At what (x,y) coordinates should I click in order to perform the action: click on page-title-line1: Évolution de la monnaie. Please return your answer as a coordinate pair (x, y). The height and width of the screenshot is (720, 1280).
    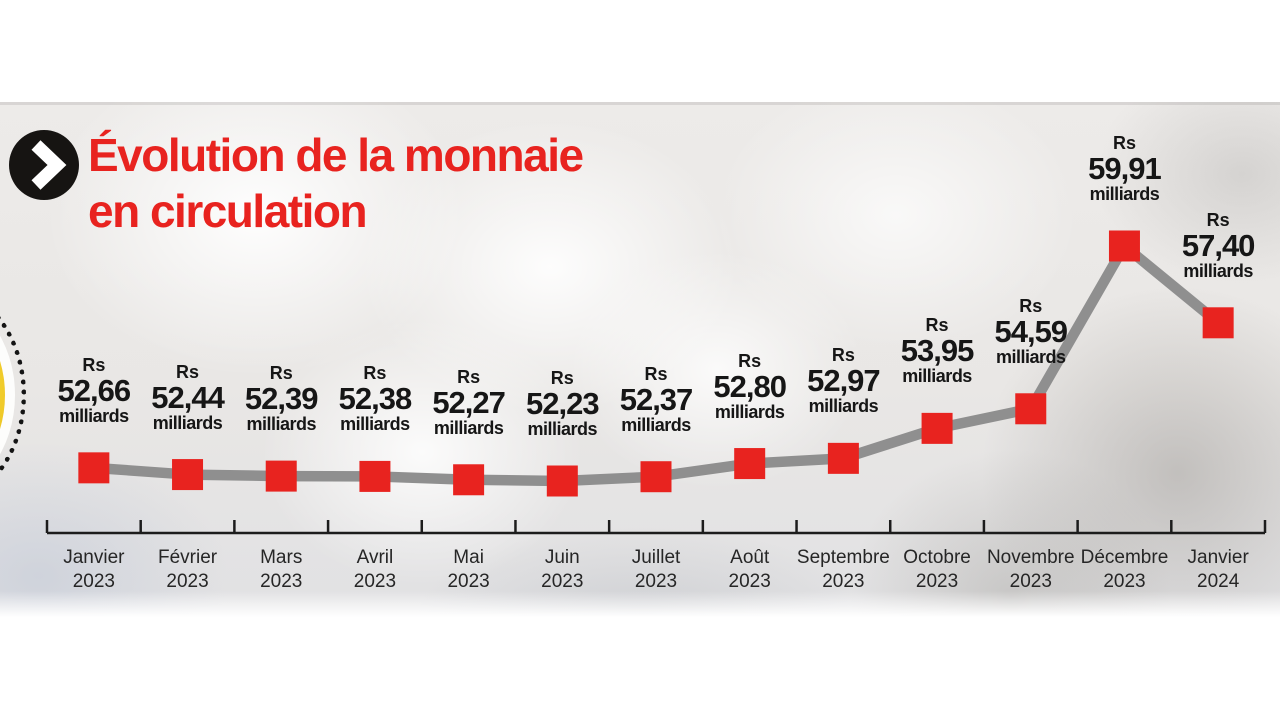
    Looking at the image, I should click on (336, 155).